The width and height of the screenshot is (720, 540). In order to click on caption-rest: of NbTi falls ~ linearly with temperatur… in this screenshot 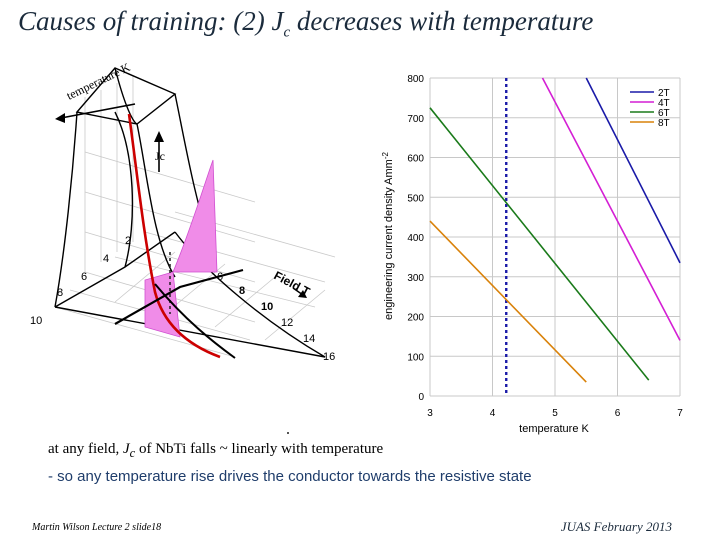, I will do `click(259, 449)`.